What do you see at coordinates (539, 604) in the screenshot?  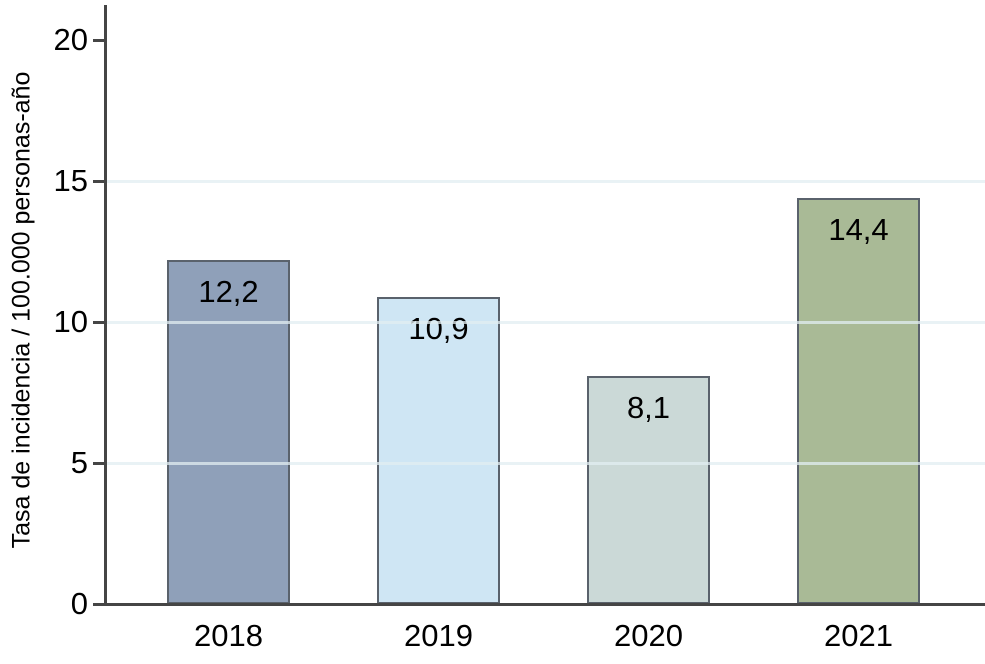 I see `x-axis-line` at bounding box center [539, 604].